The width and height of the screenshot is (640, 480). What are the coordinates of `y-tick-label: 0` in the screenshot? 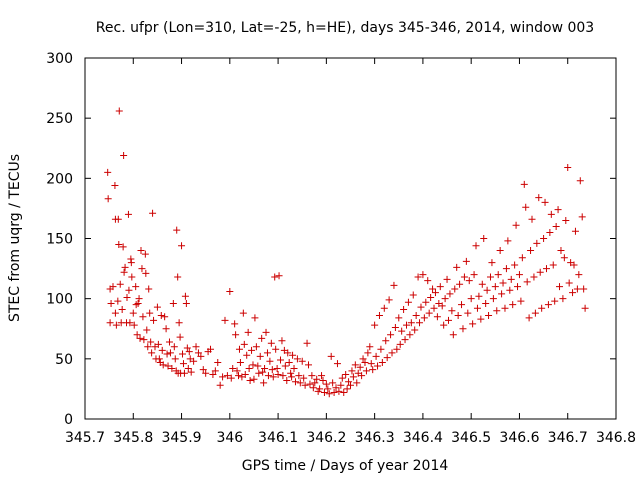 It's located at (68, 420).